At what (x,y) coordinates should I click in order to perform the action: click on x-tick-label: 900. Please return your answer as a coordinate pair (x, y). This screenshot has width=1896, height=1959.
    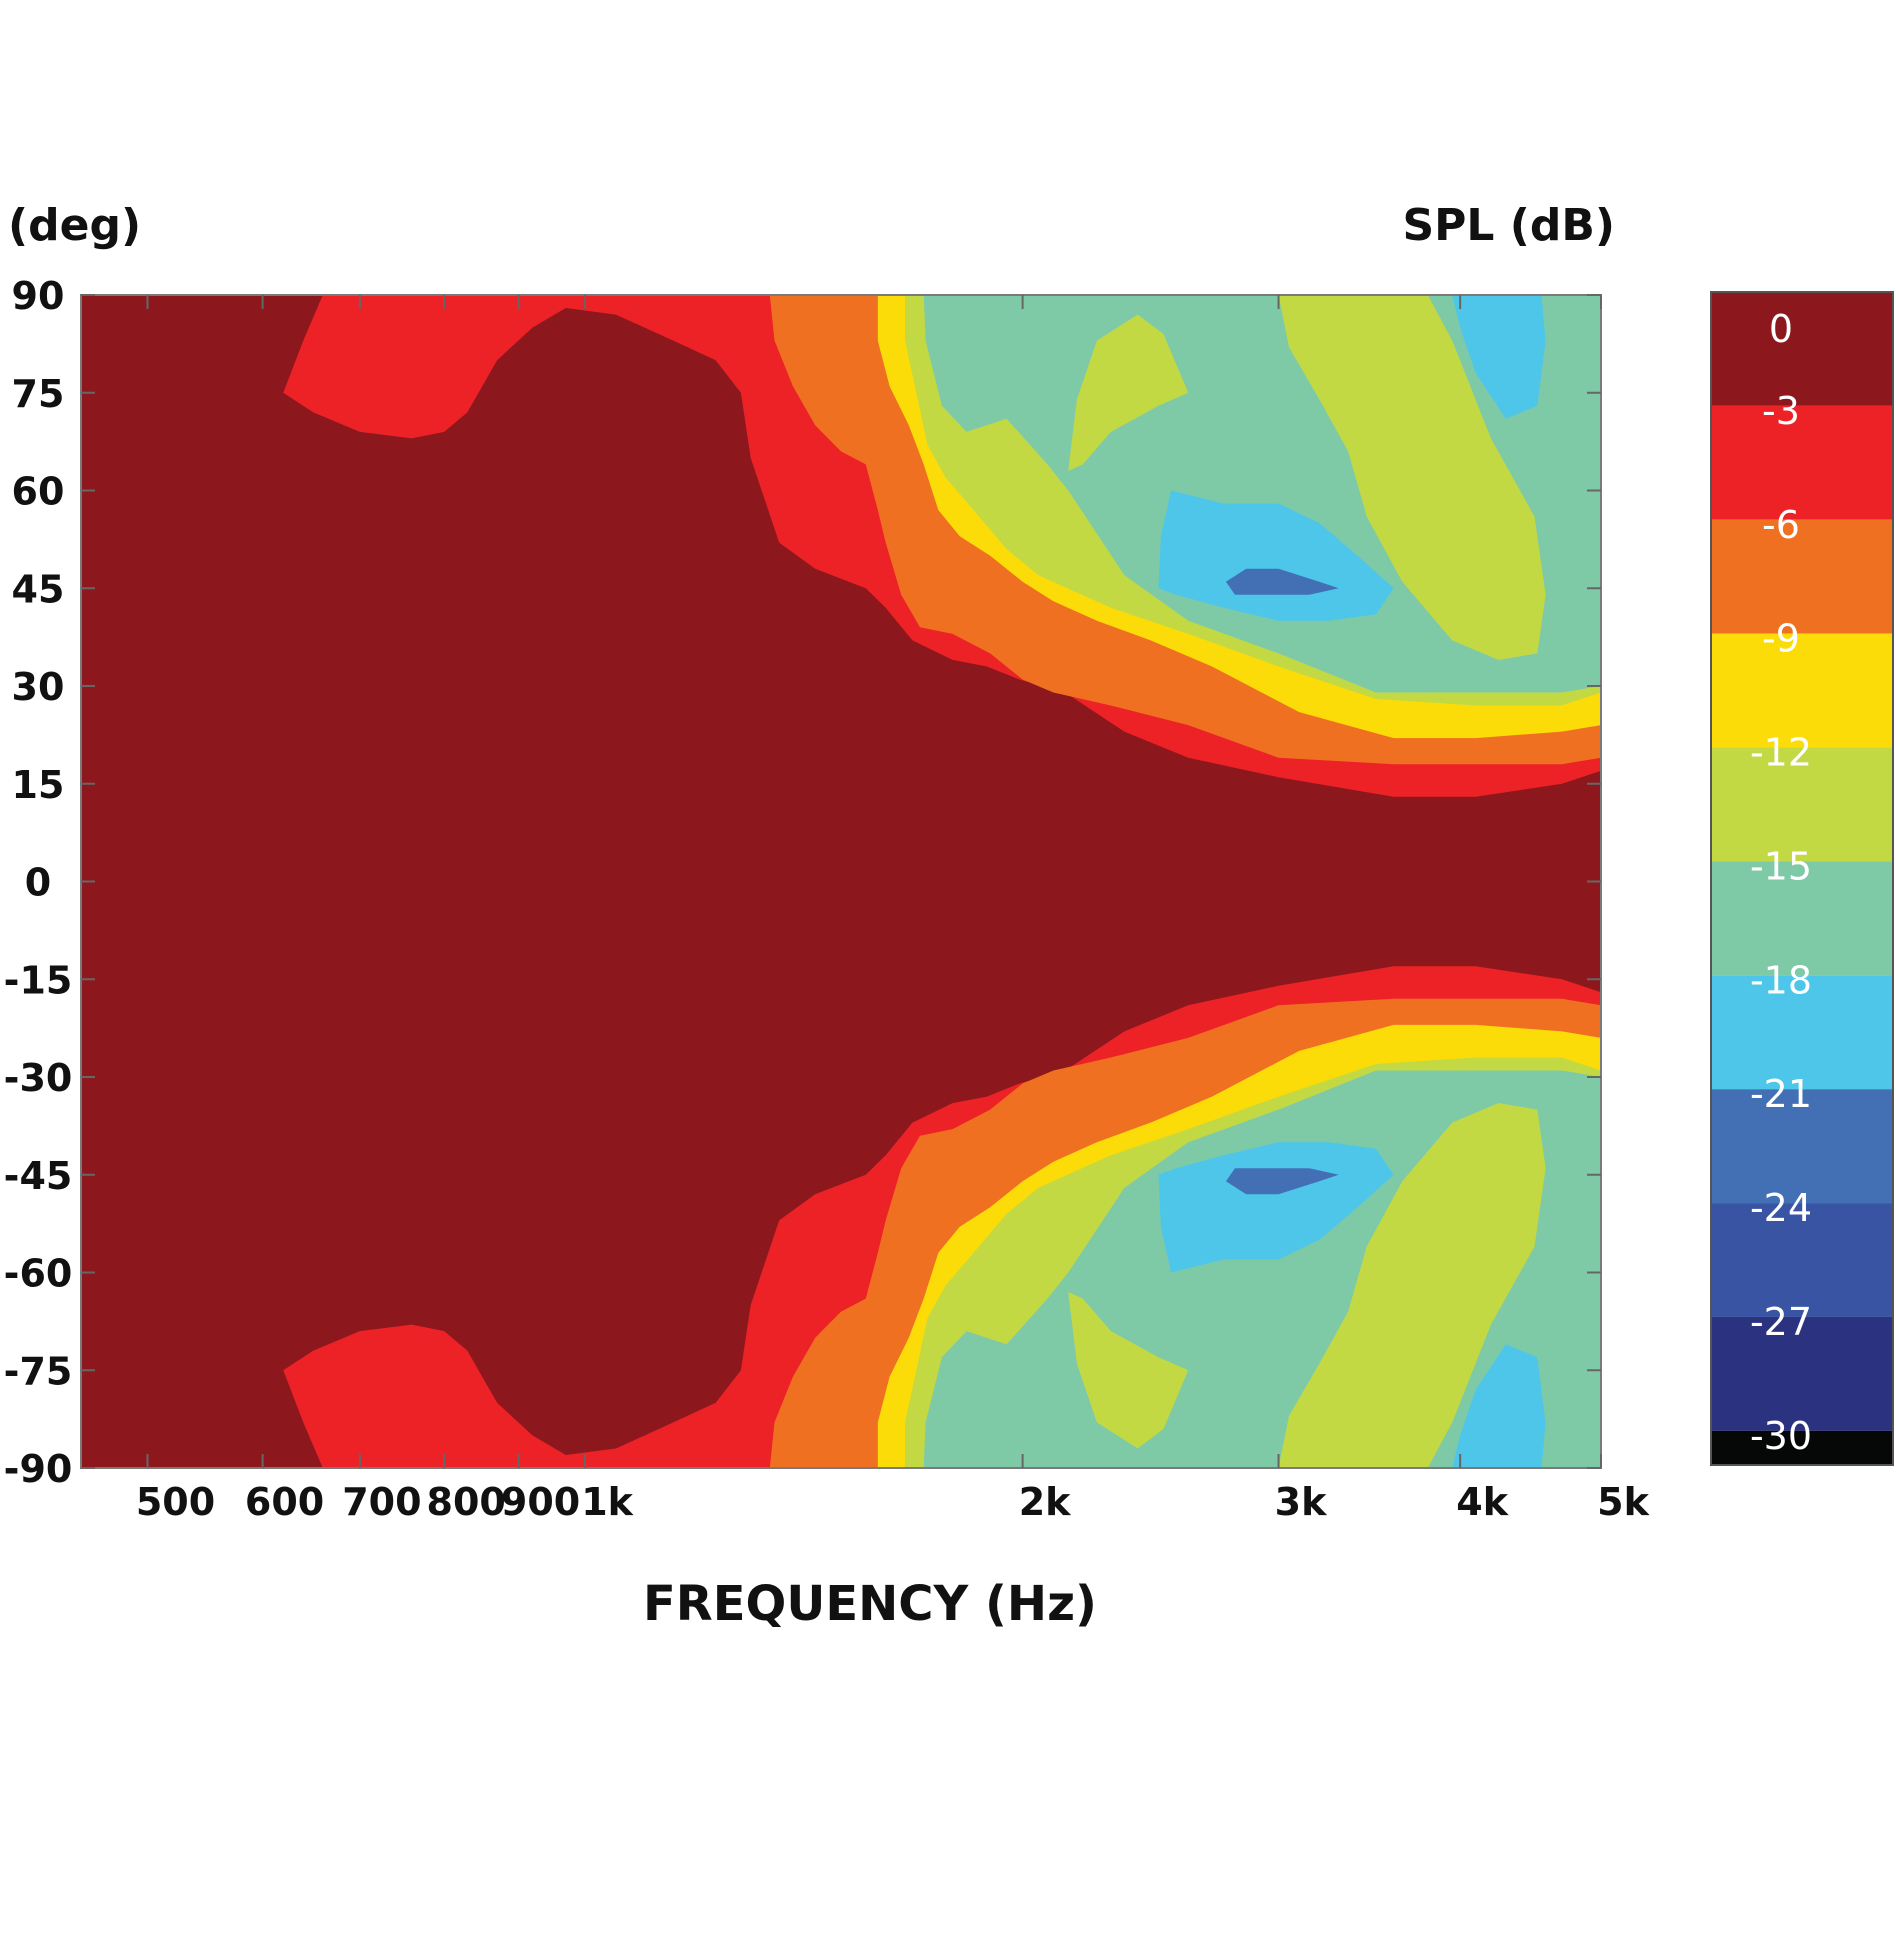
    Looking at the image, I should click on (540, 1502).